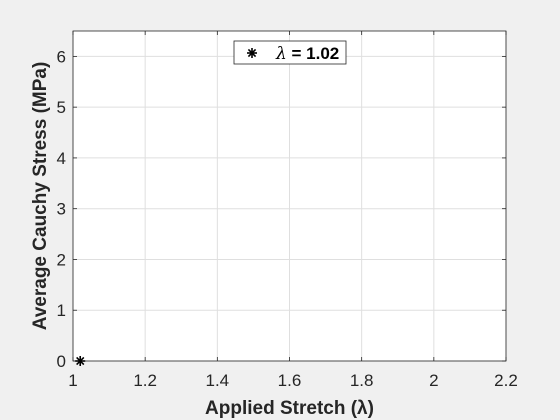 This screenshot has width=560, height=420. I want to click on x-tick-label: 2, so click(433, 380).